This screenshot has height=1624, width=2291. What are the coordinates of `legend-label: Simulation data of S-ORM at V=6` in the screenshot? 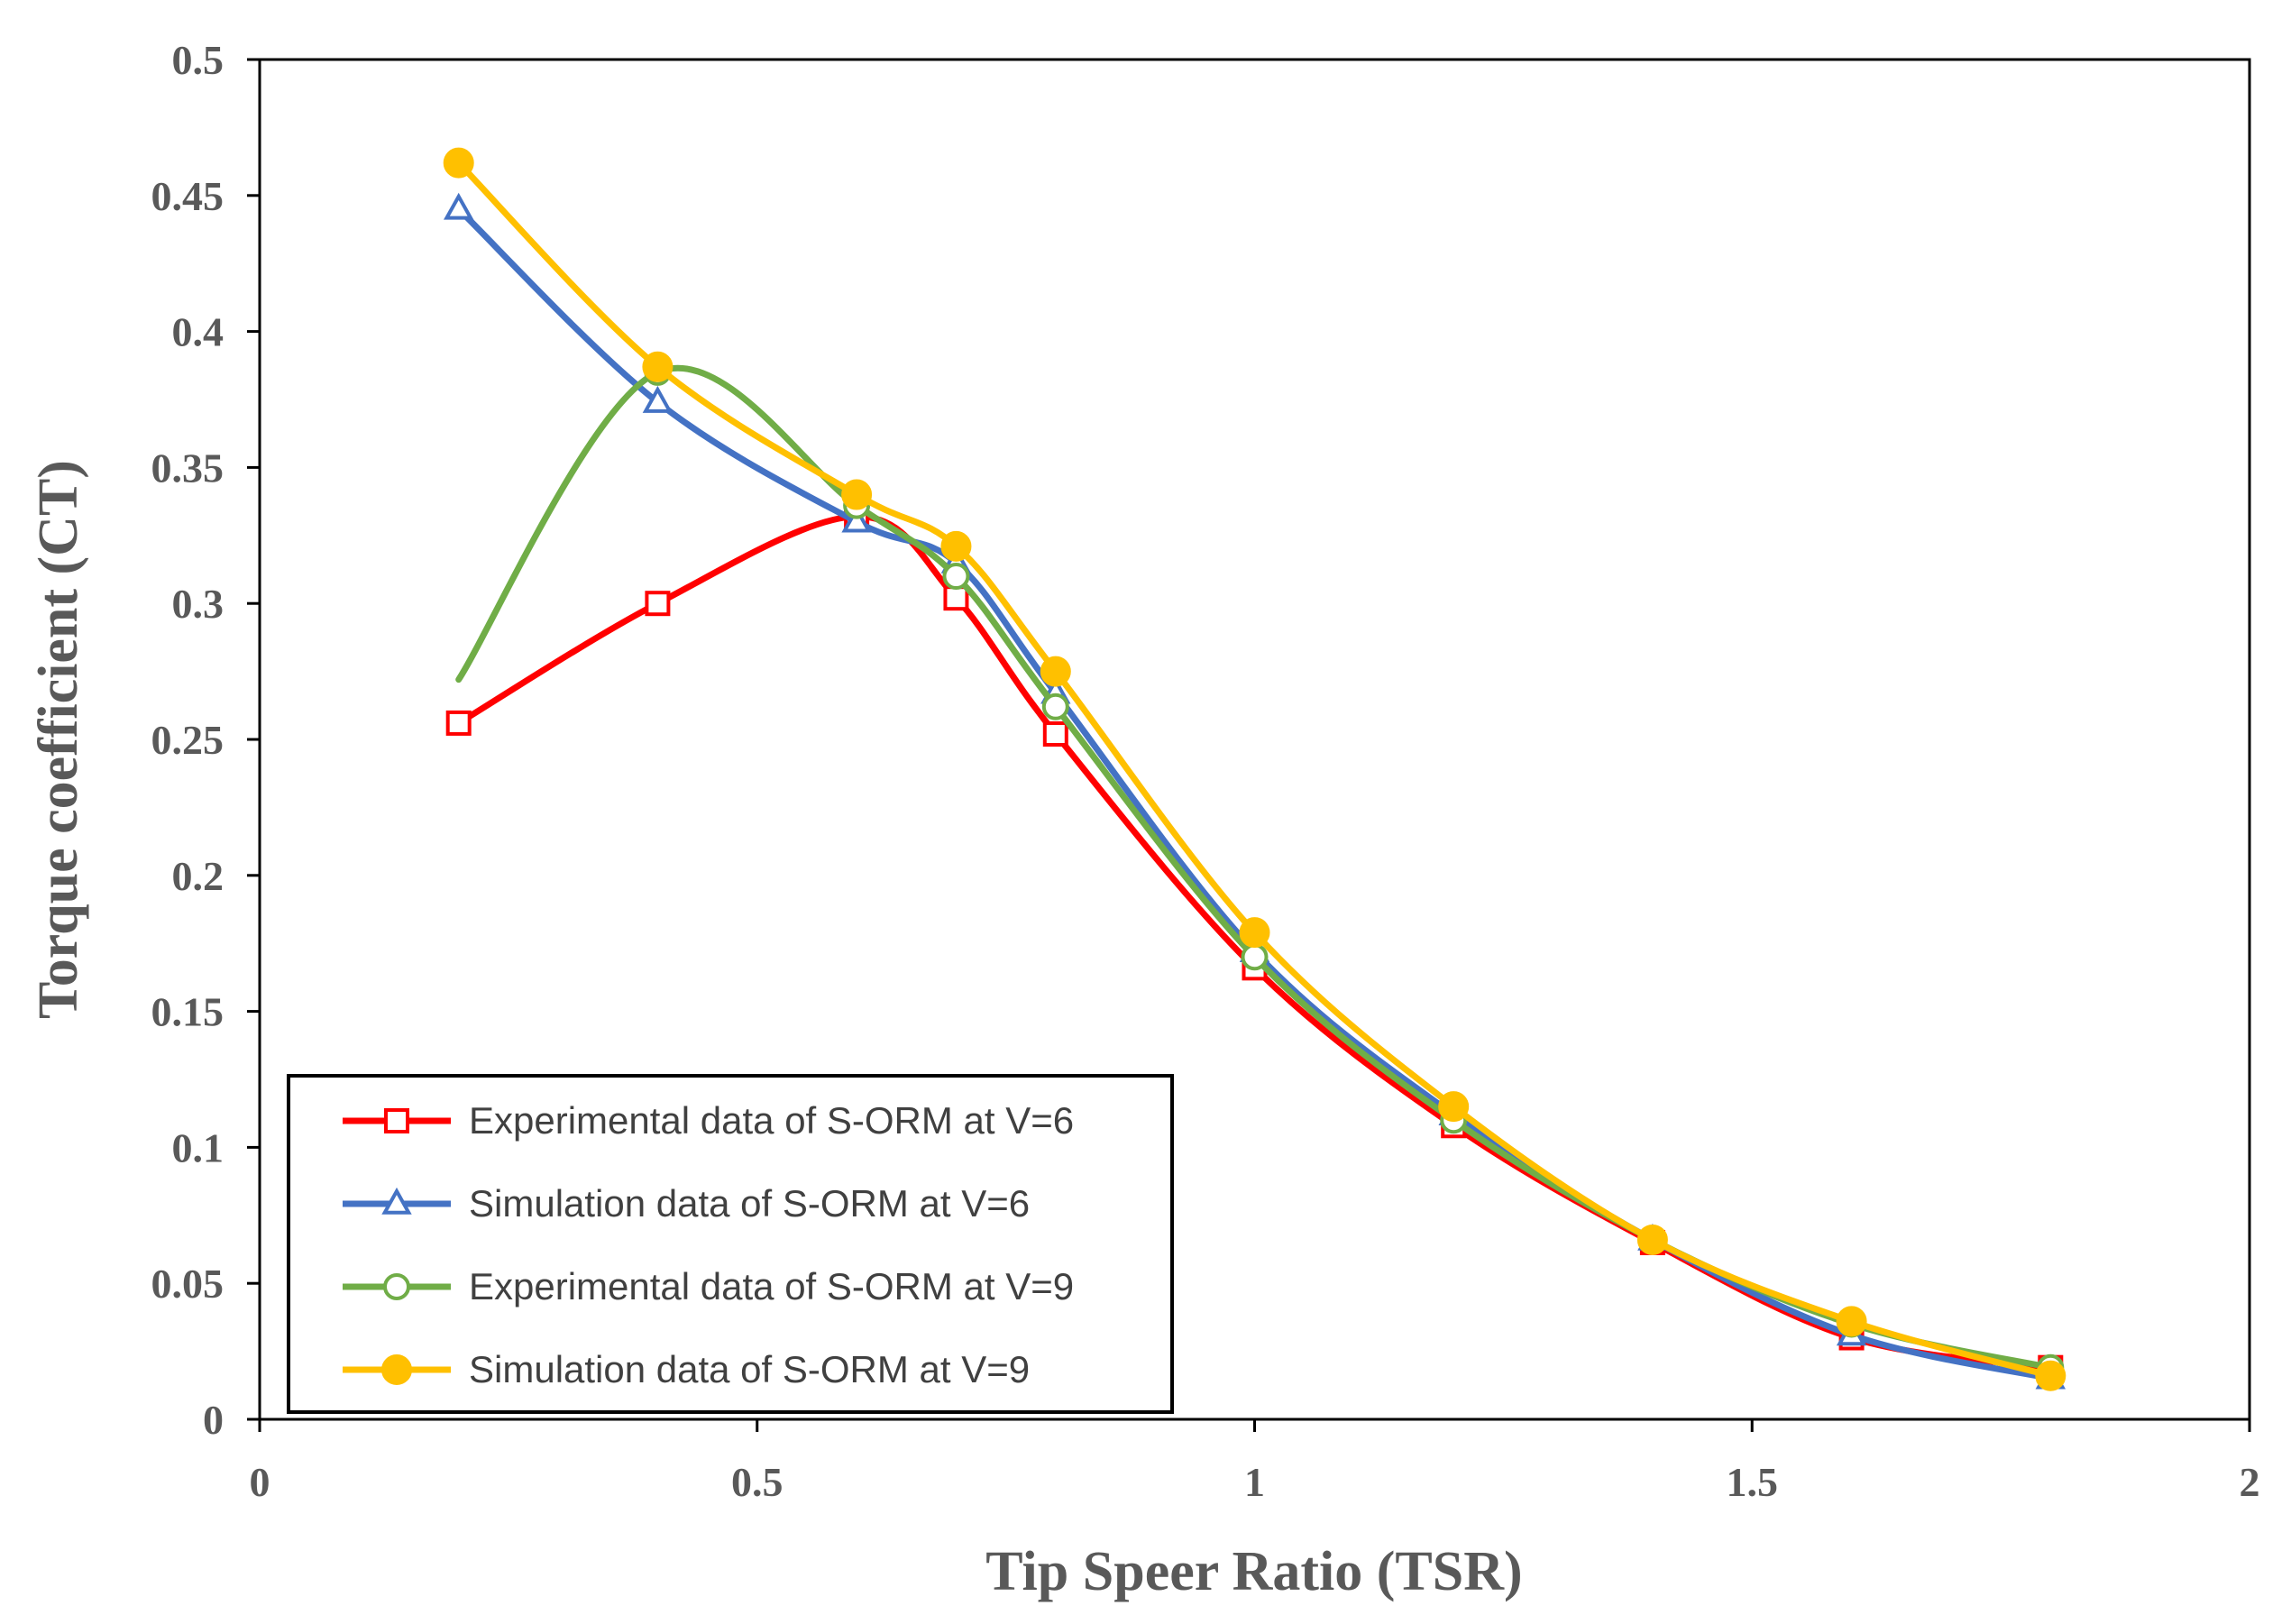 It's located at (750, 1203).